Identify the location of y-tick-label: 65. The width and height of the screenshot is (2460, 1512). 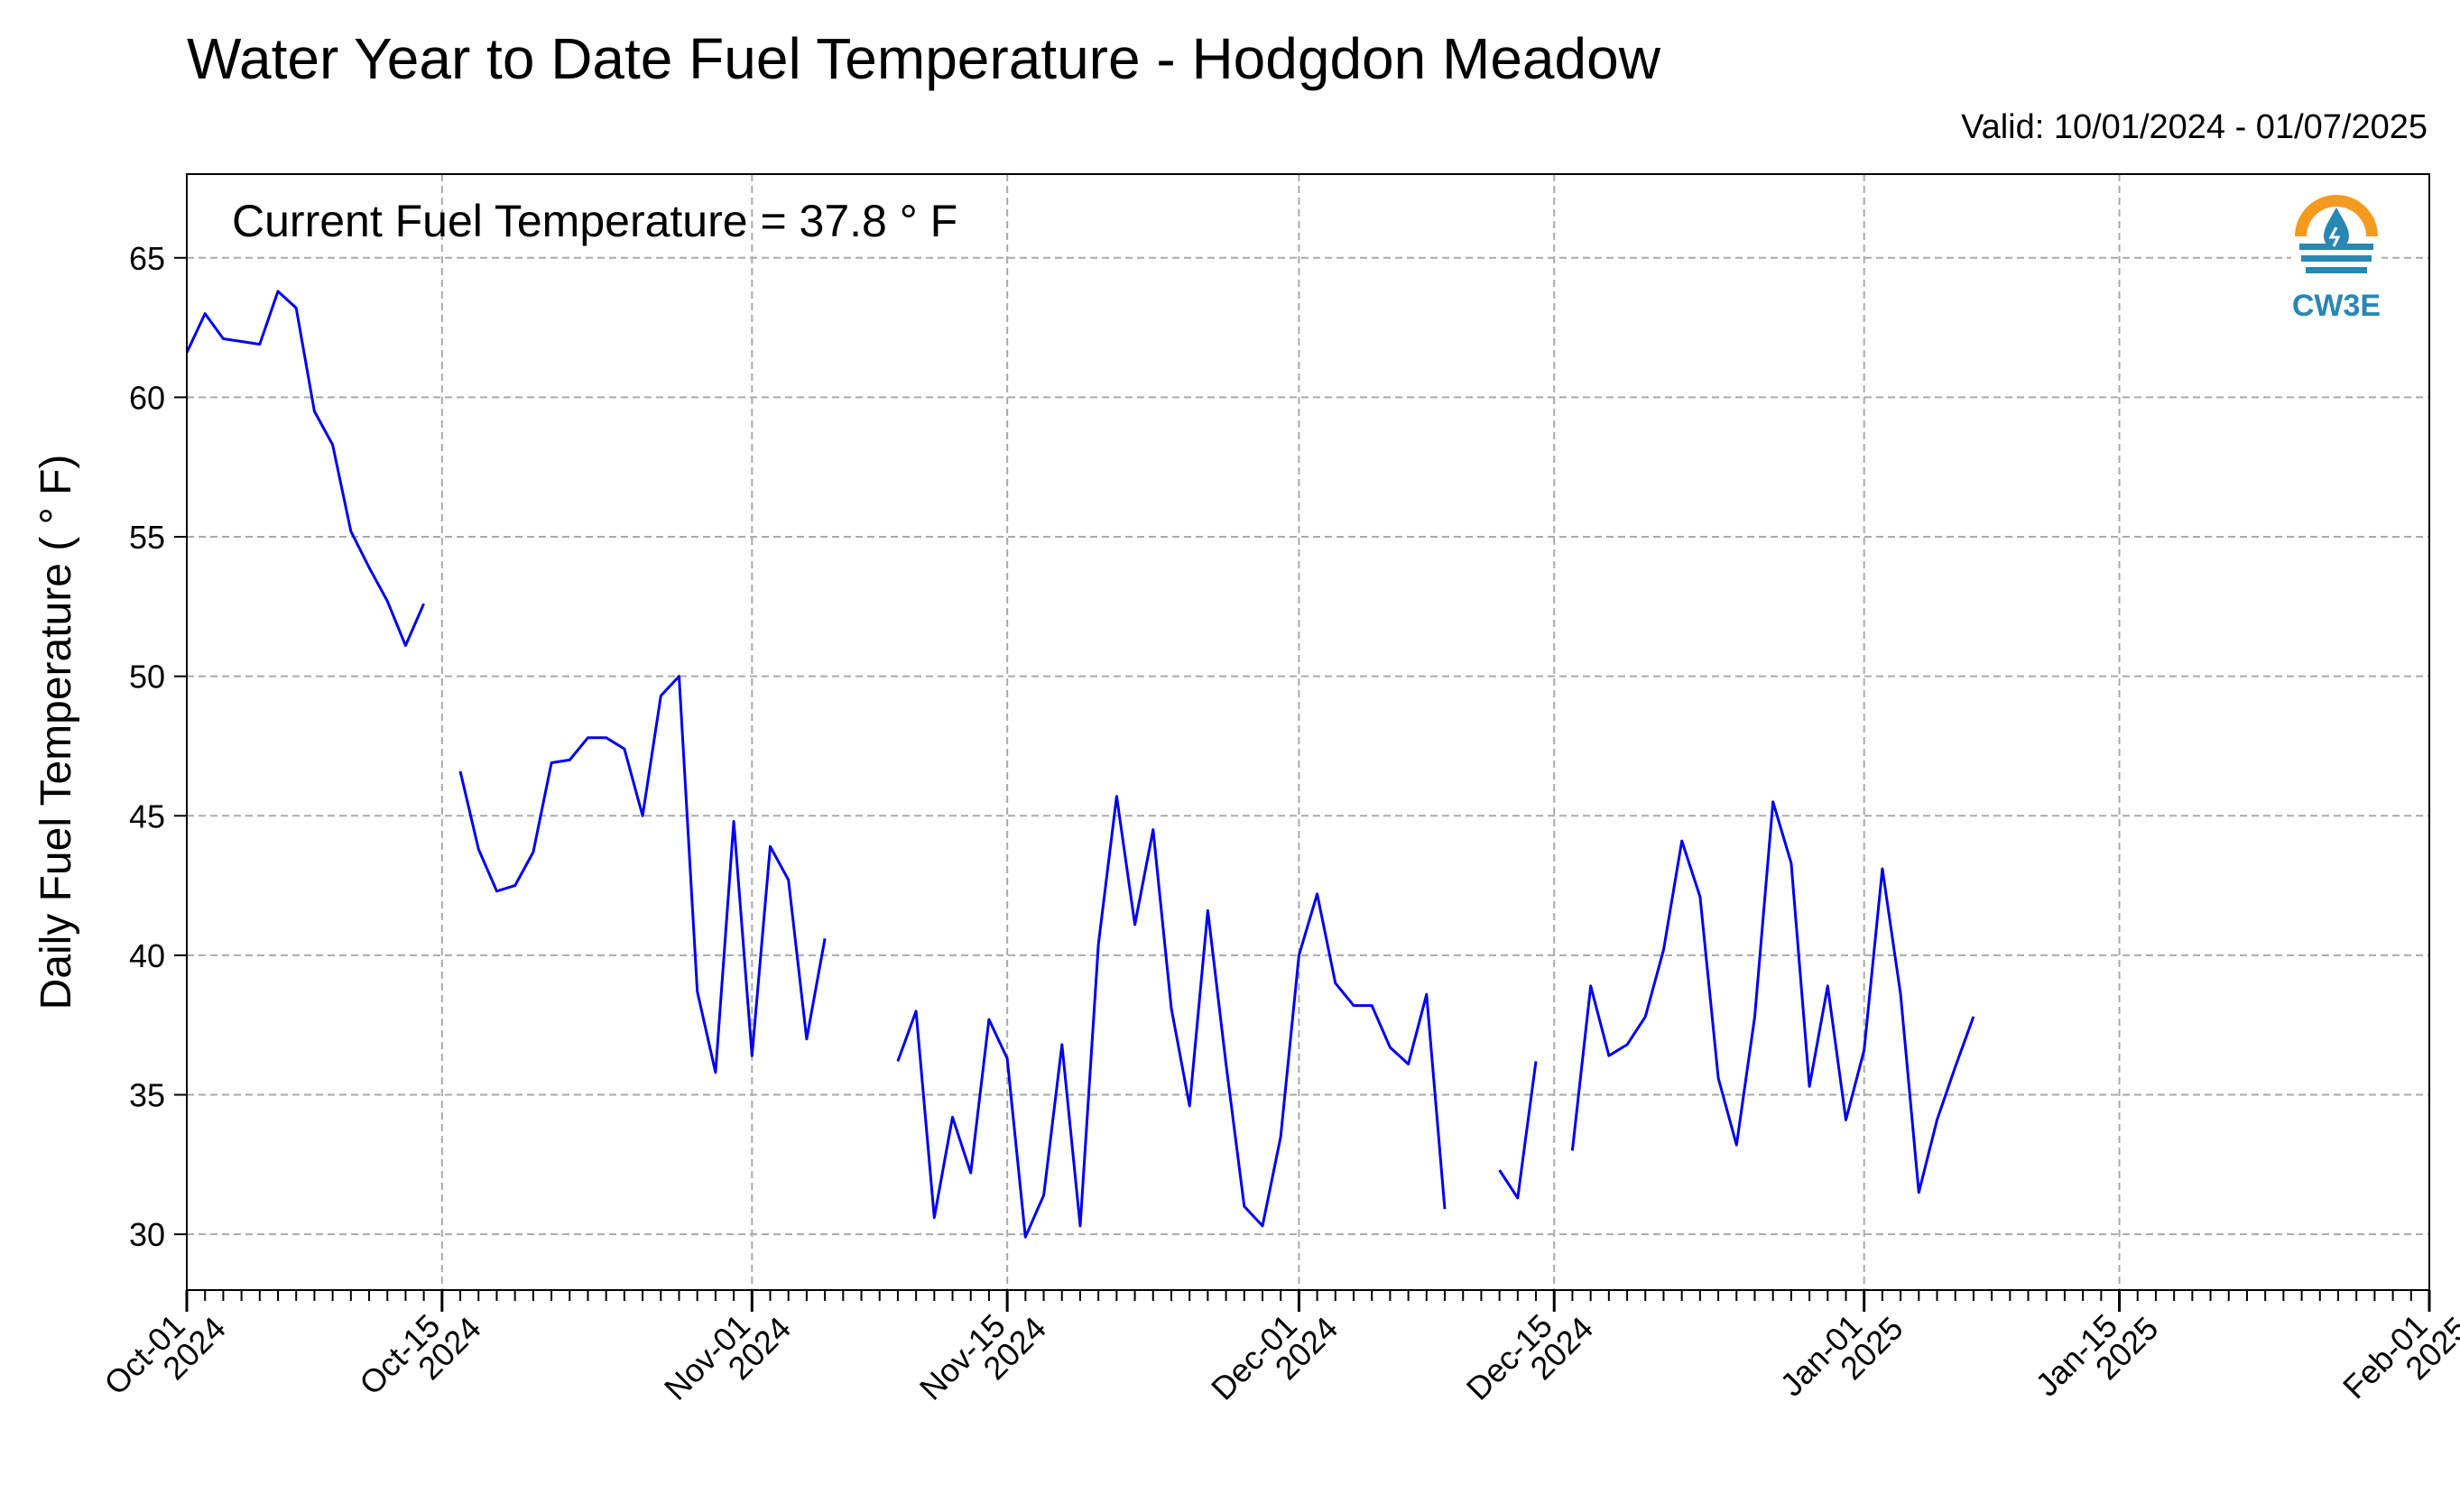
(147, 258).